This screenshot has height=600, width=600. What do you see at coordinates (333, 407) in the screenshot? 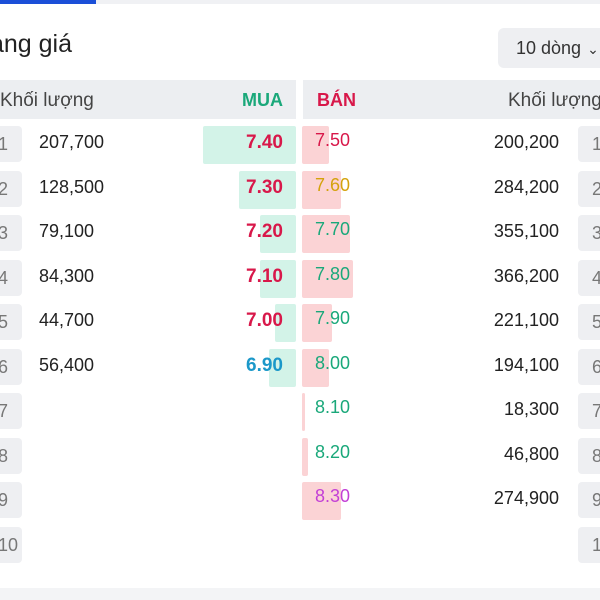
I see `sell-price: 8.10` at bounding box center [333, 407].